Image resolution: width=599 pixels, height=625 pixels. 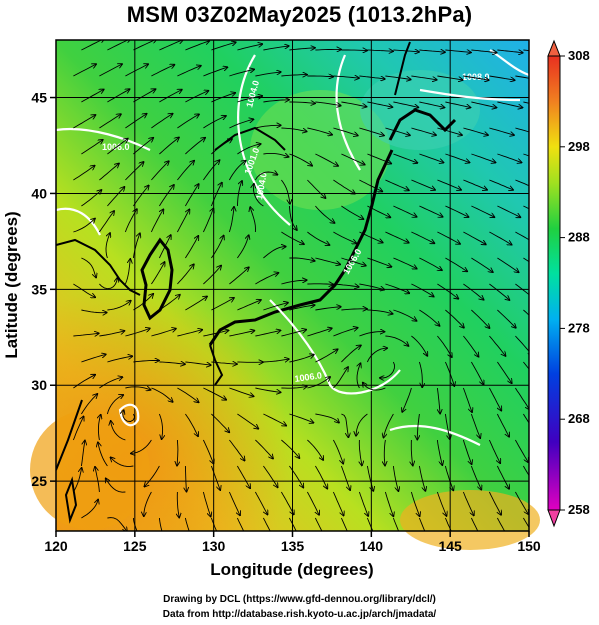 What do you see at coordinates (214, 546) in the screenshot?
I see `x-tick-label: 130` at bounding box center [214, 546].